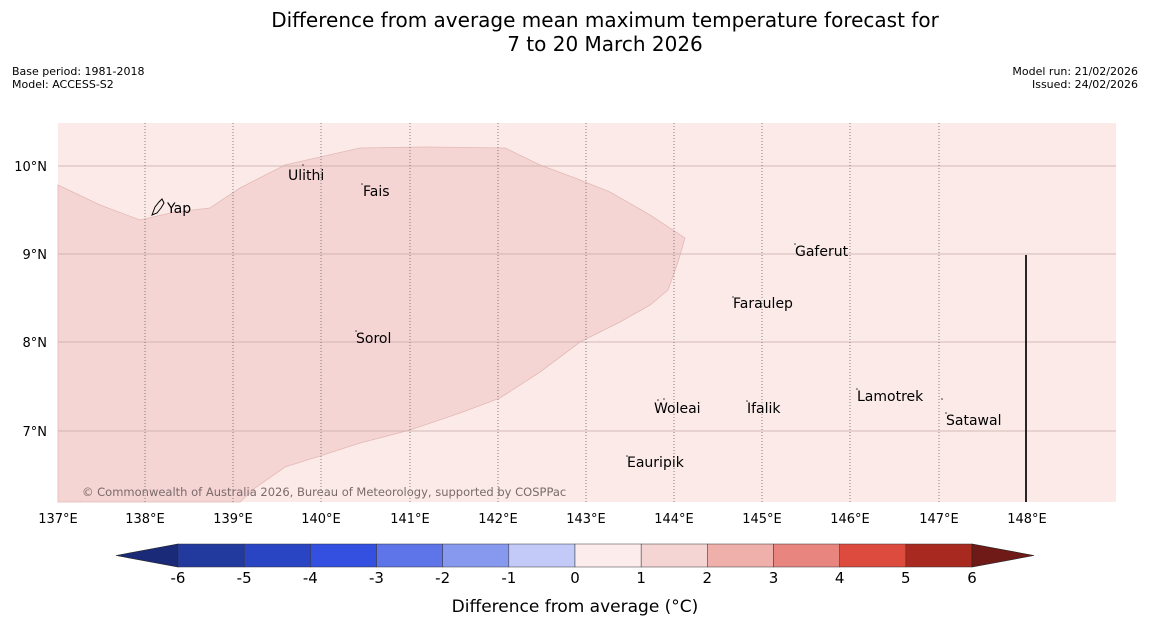 The width and height of the screenshot is (1150, 644). Describe the element at coordinates (35, 255) in the screenshot. I see `lat-tick-label: 9°N` at that location.